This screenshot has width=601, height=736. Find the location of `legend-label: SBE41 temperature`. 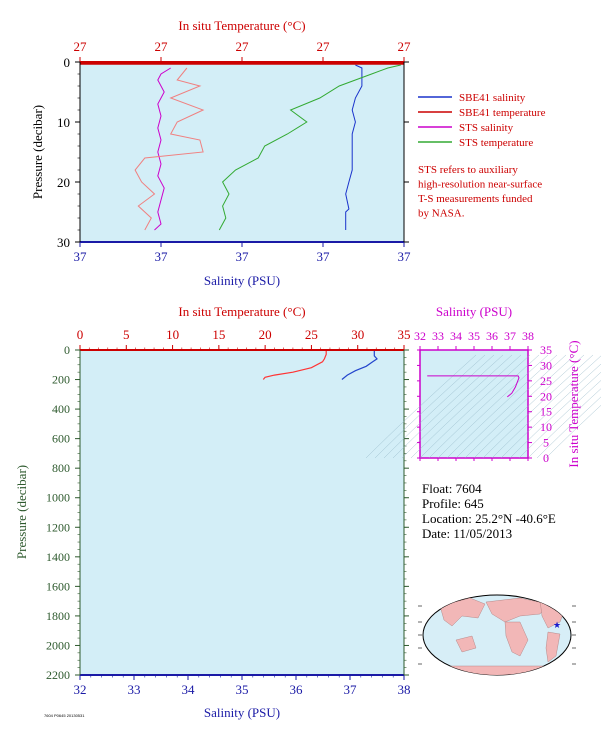

legend-label: SBE41 temperature is located at coordinates (502, 113).